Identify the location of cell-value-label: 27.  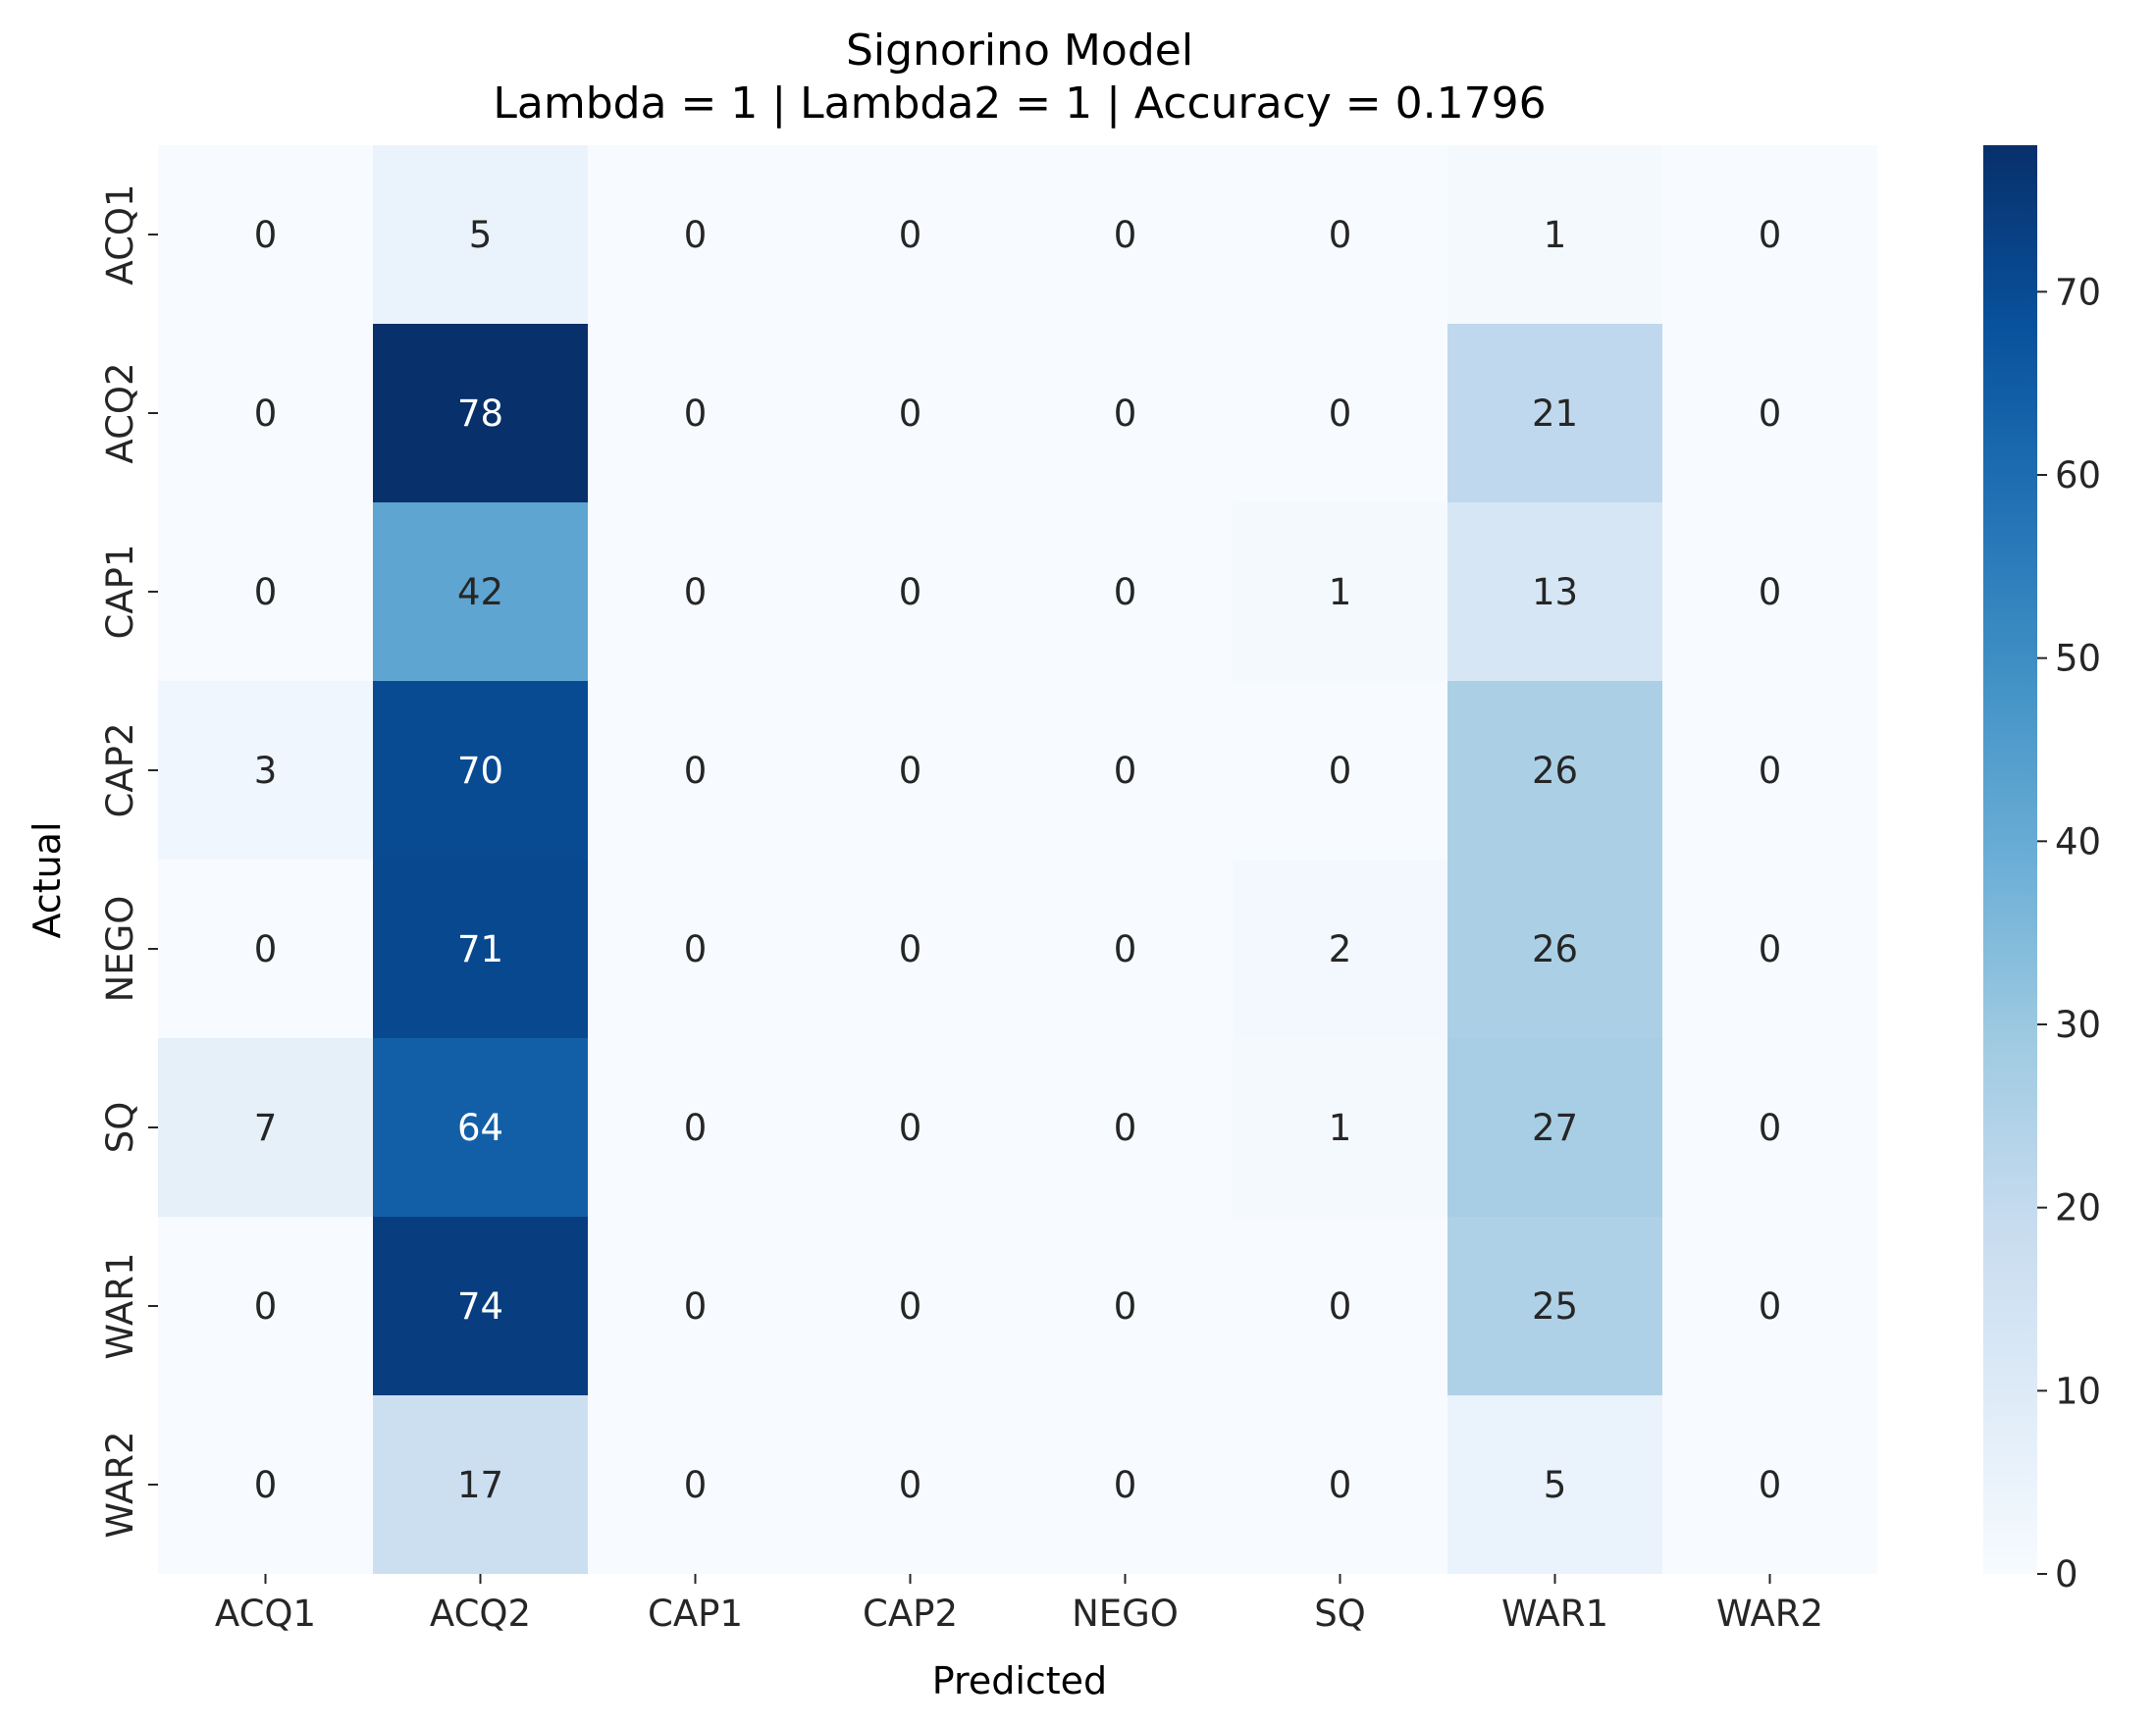
(1555, 1128).